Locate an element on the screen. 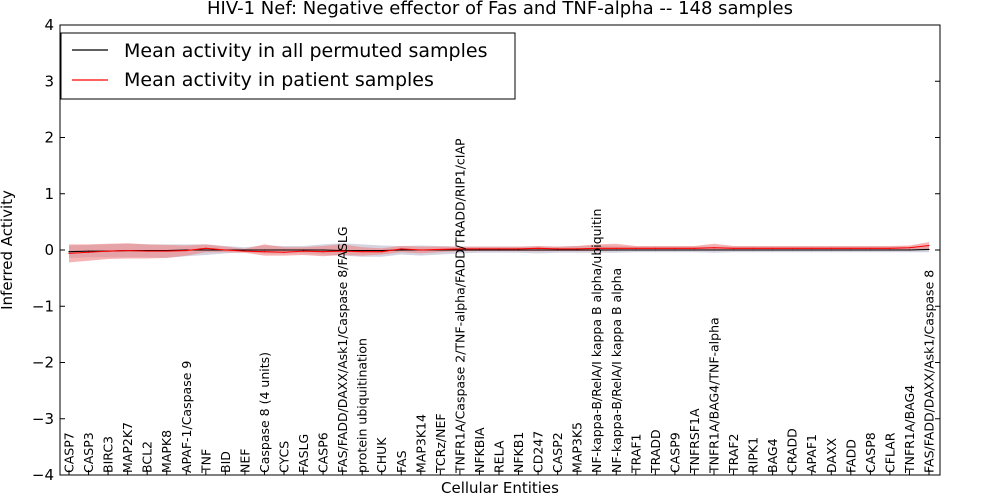  x-tick-label: CRADD is located at coordinates (792, 450).